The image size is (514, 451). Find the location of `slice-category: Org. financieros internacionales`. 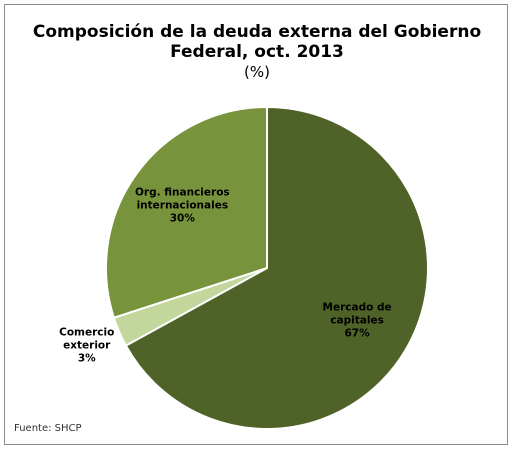

slice-category: Org. financieros internacionales is located at coordinates (182, 199).